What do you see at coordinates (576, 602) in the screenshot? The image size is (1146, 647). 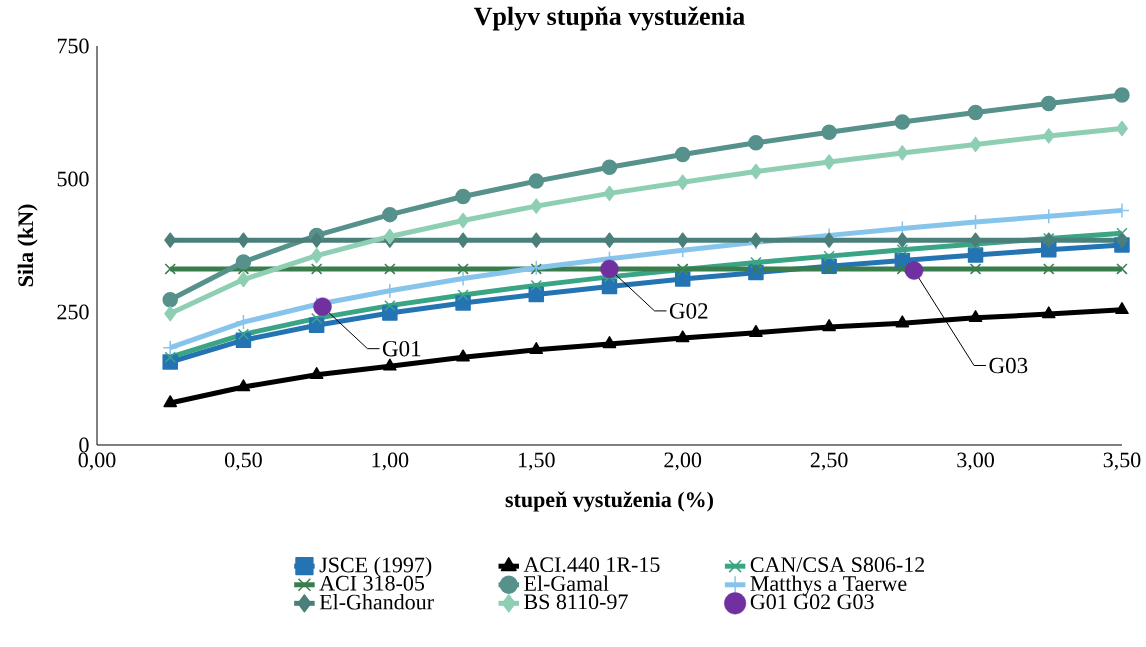 I see `legend-label: BS 8110-97` at bounding box center [576, 602].